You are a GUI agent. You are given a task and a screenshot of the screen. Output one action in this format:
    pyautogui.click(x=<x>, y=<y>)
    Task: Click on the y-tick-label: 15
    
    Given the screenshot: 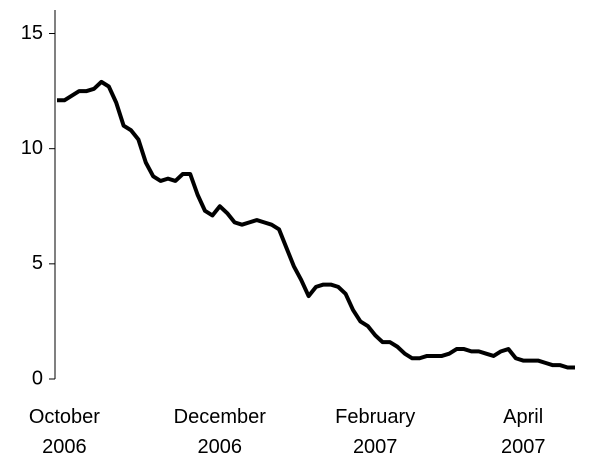 What is the action you would take?
    pyautogui.click(x=32, y=33)
    